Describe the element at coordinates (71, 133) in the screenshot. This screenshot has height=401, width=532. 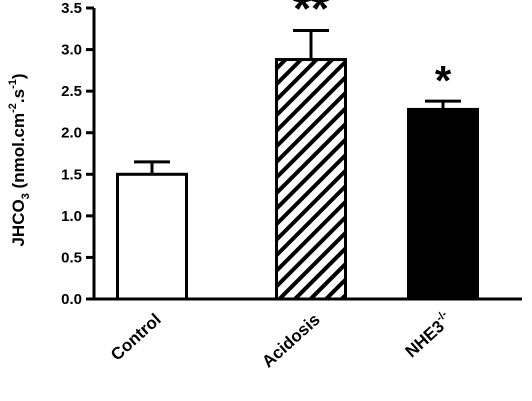
I see `y-tick-label: 2.0` at that location.